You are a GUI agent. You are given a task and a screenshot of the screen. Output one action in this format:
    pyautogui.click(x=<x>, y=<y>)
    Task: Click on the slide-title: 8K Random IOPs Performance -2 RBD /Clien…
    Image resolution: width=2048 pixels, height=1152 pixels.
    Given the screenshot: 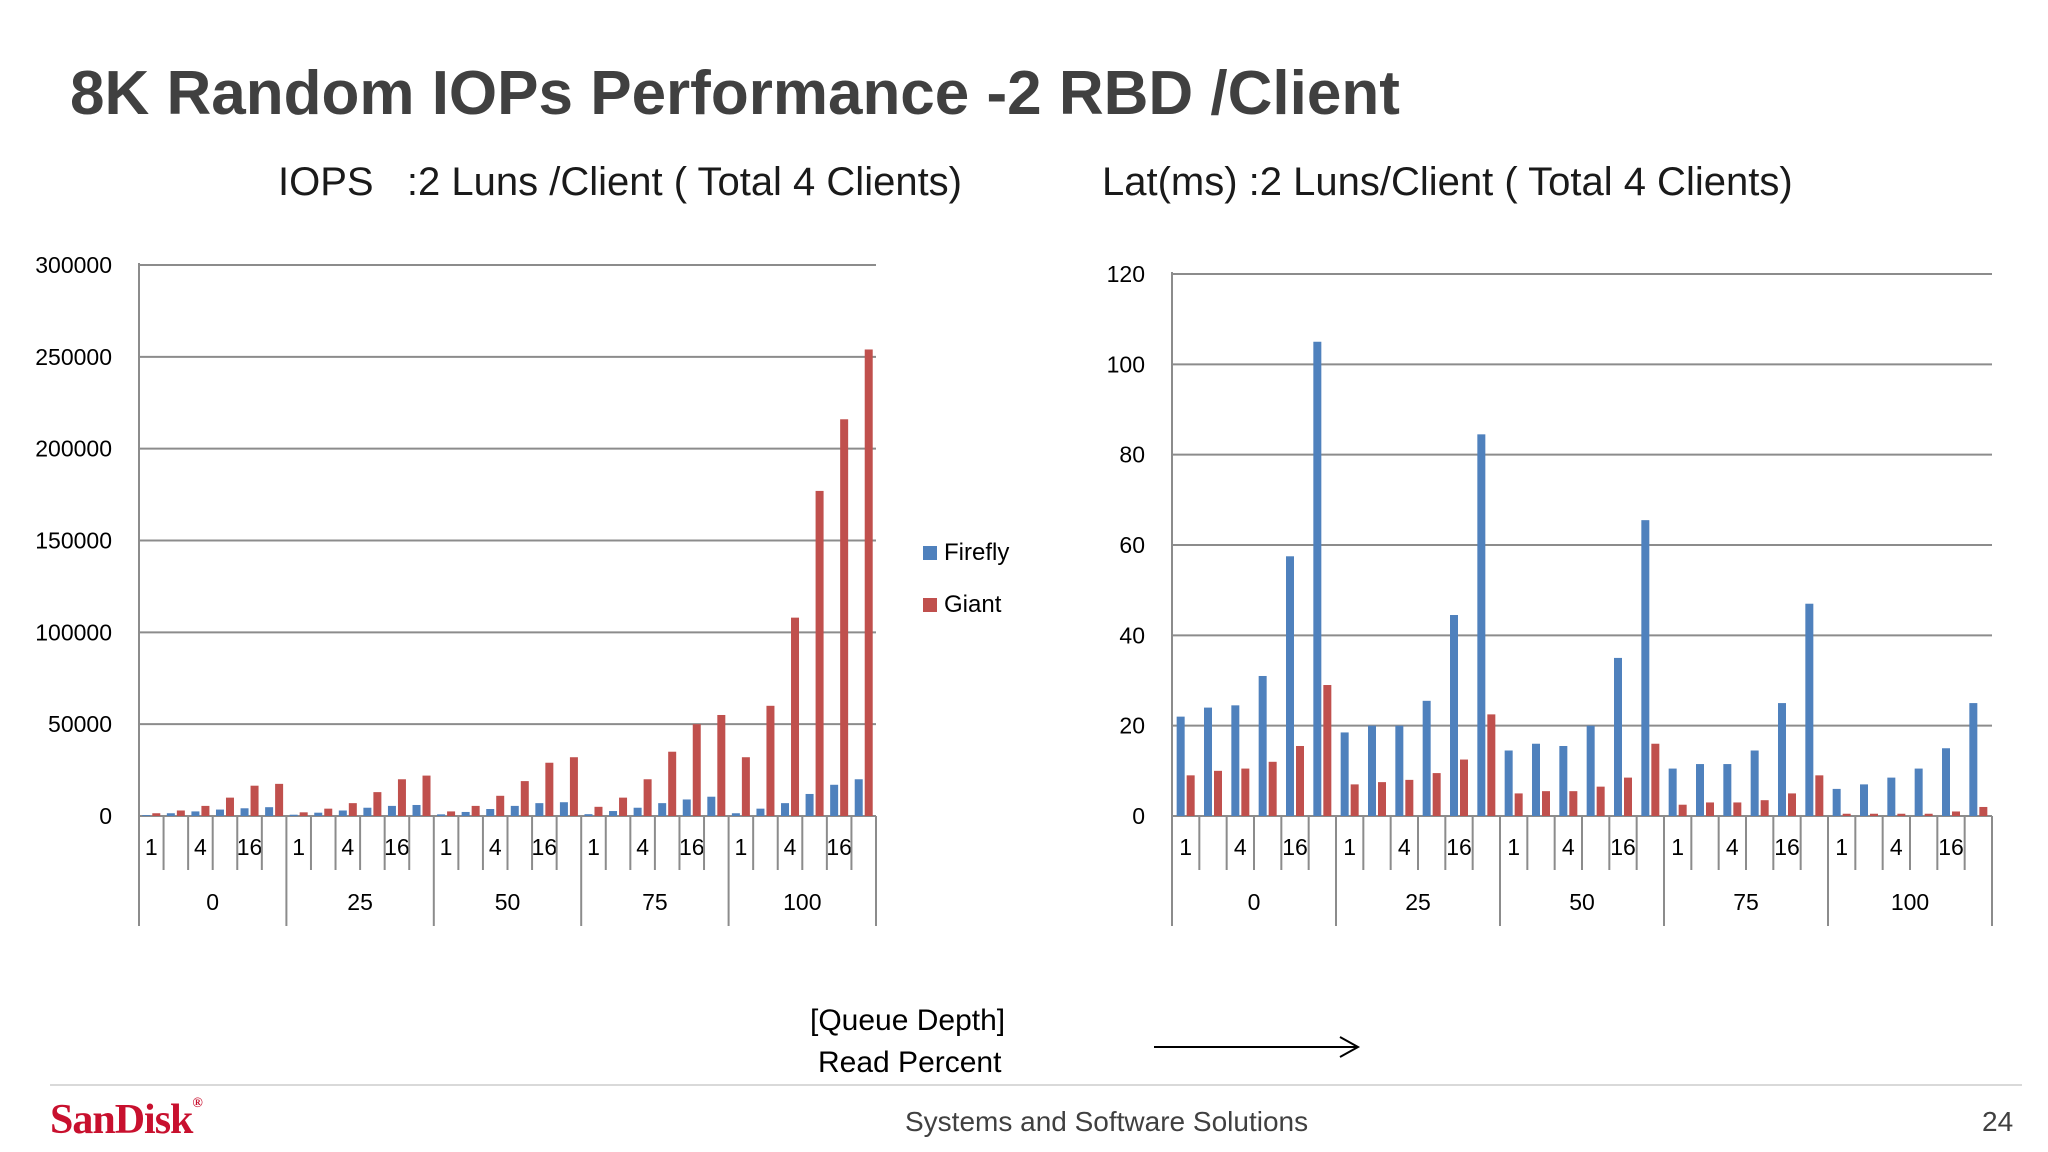 What is the action you would take?
    pyautogui.click(x=735, y=93)
    